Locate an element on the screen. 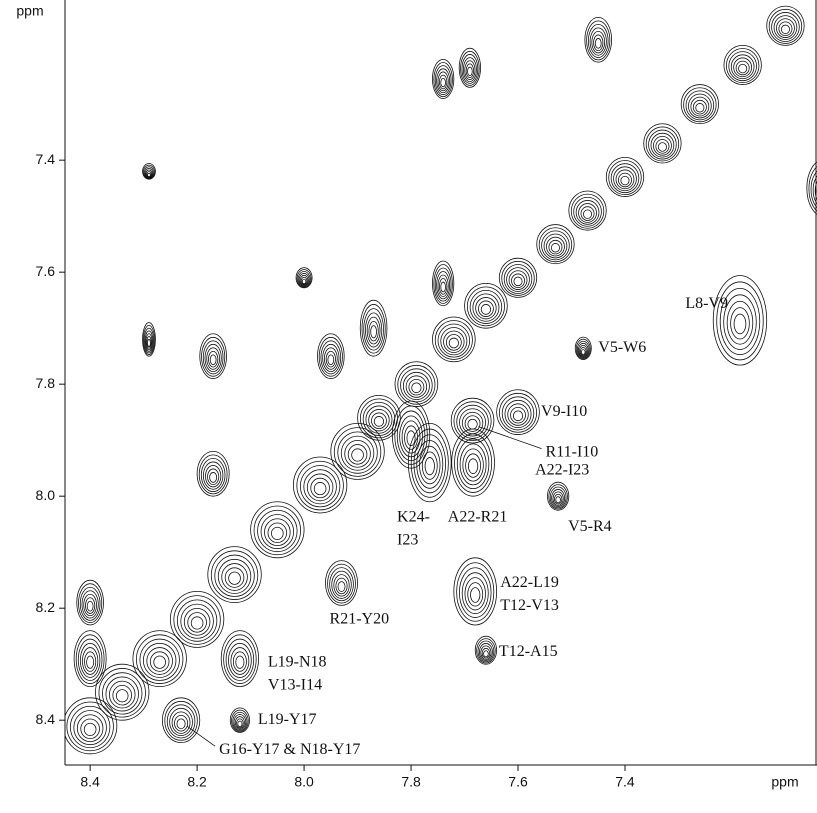  peak-label: L19-Y17 is located at coordinates (287, 719).